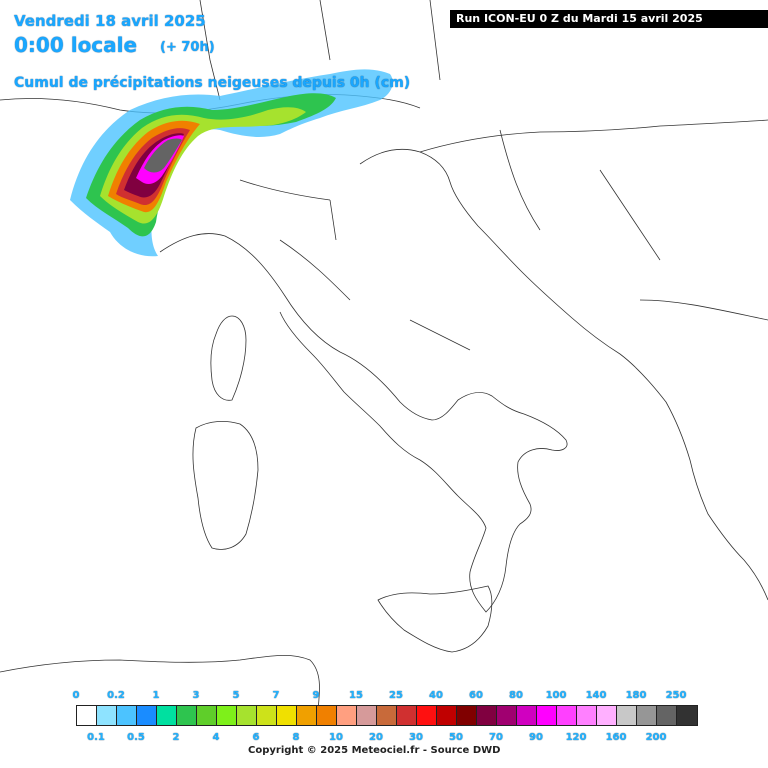 This screenshot has height=768, width=768. I want to click on legend-label-bottom: 20, so click(376, 737).